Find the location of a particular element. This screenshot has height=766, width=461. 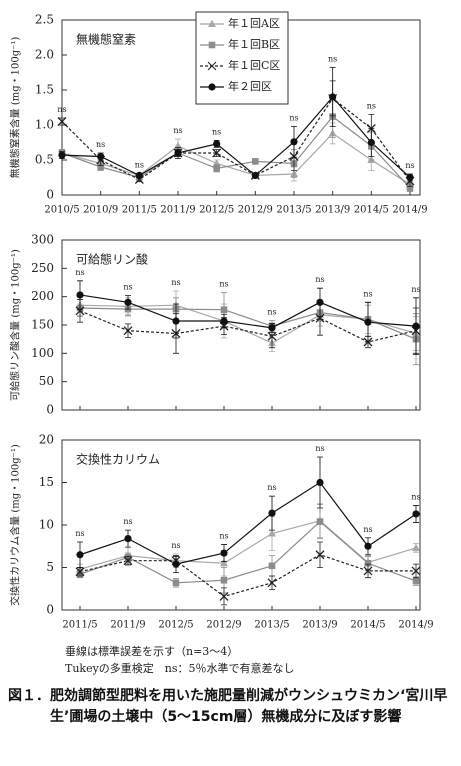

y-tick-label: 100 is located at coordinates (42, 353).